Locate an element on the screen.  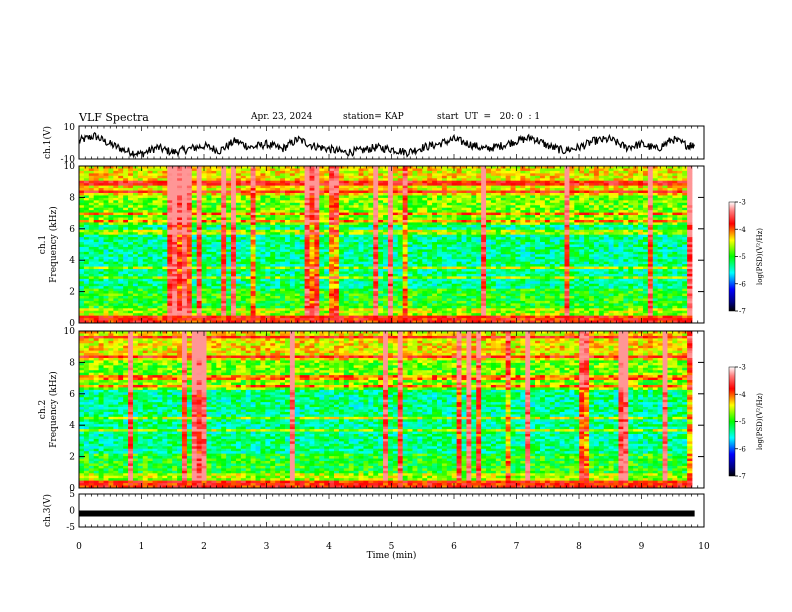
spectrogram-ch2-ytick-label: 4 is located at coordinates (72, 426).